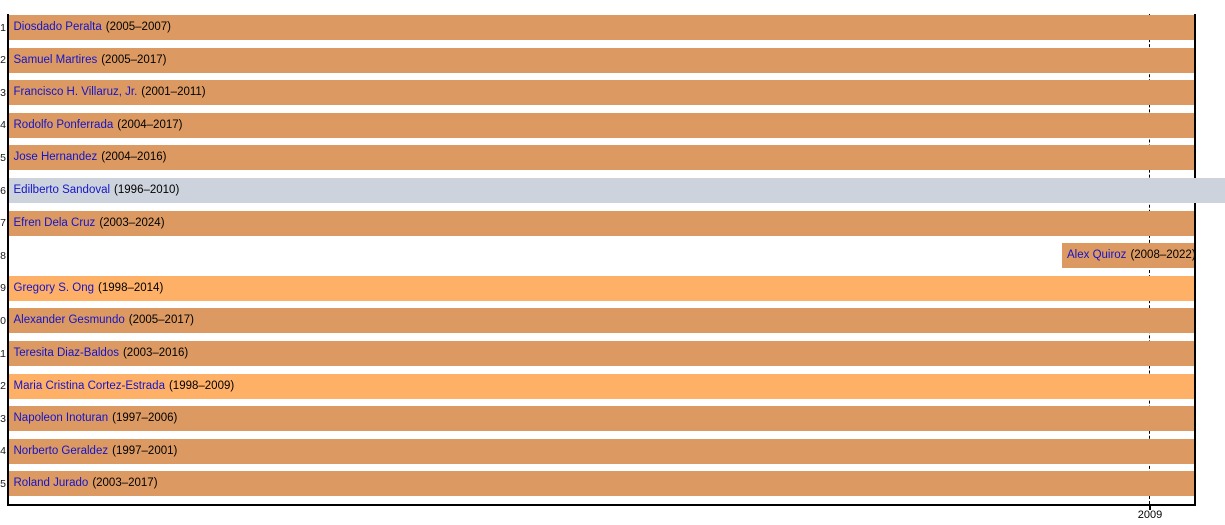 This screenshot has height=525, width=1225. What do you see at coordinates (131, 287) in the screenshot?
I see `term-years: (1998–2014)` at bounding box center [131, 287].